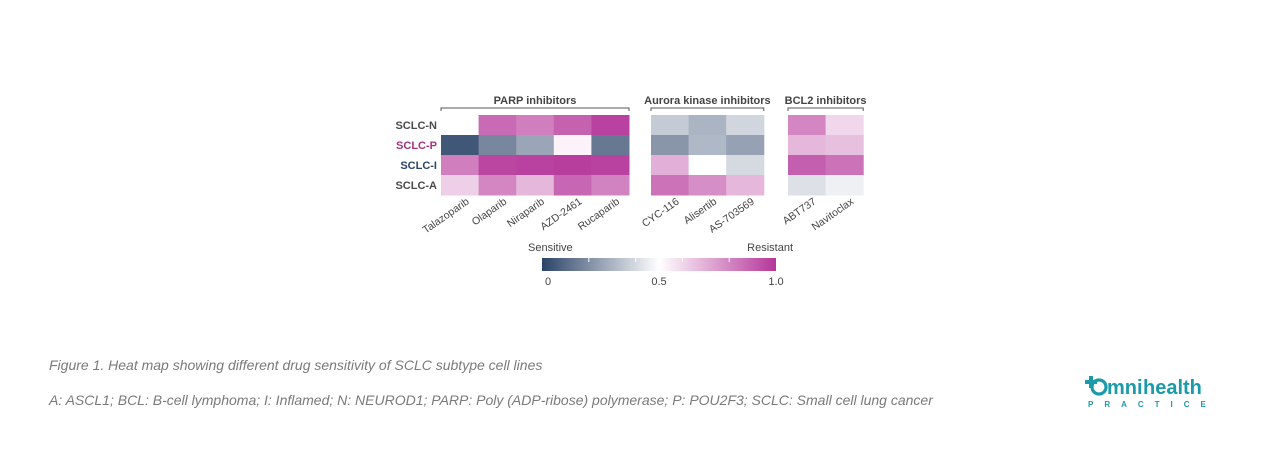 Image resolution: width=1266 pixels, height=452 pixels. I want to click on group-bracket-parp-inhibitors, so click(535, 109).